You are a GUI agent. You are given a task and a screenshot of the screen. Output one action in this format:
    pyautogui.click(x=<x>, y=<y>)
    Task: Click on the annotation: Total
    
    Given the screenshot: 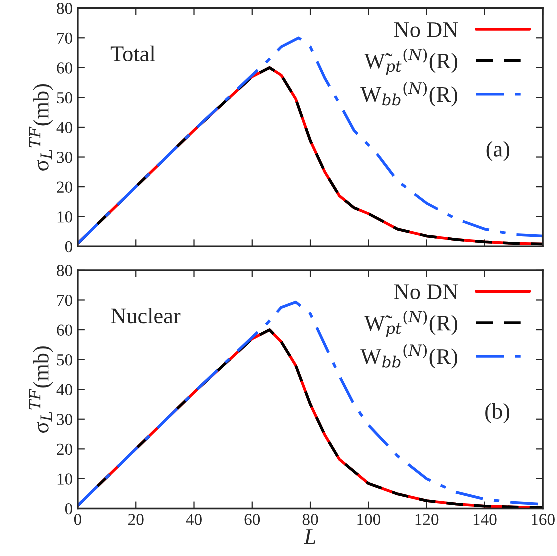 What is the action you would take?
    pyautogui.click(x=133, y=54)
    